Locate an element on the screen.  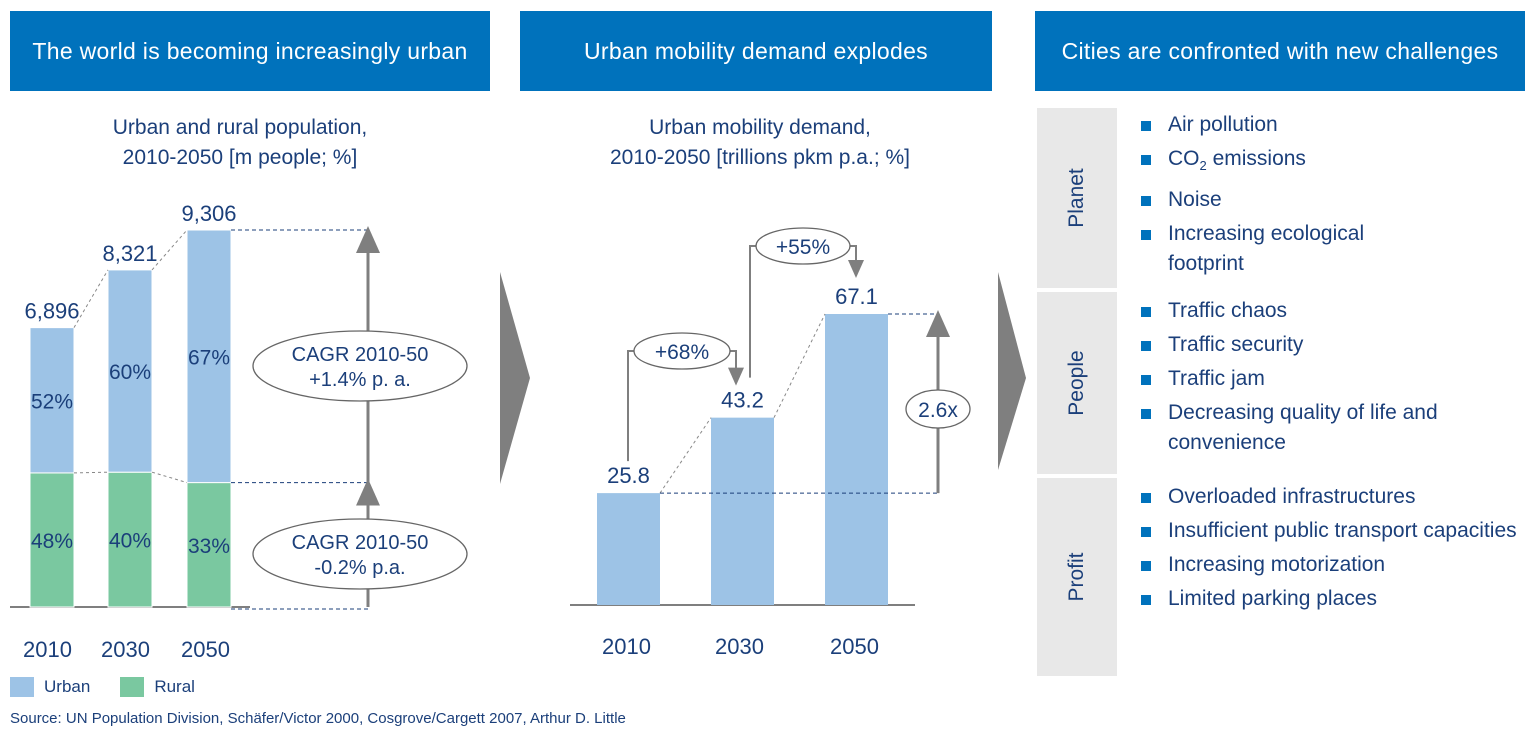
growth-label-2010-2030: +68% is located at coordinates (682, 352).